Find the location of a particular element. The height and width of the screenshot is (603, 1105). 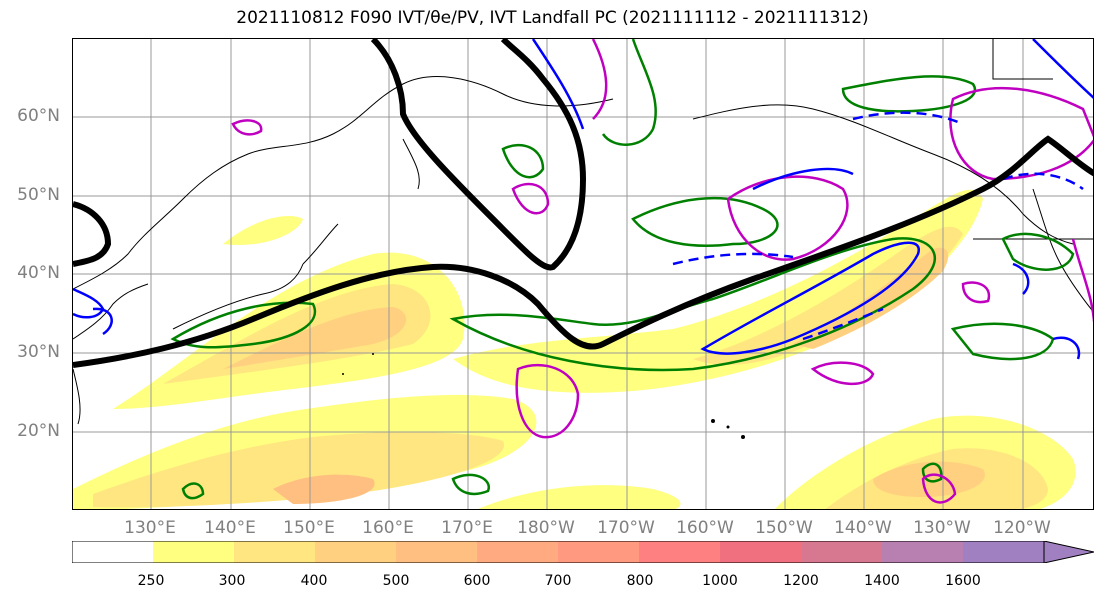

colorbar-tick: 1600 is located at coordinates (963, 581).